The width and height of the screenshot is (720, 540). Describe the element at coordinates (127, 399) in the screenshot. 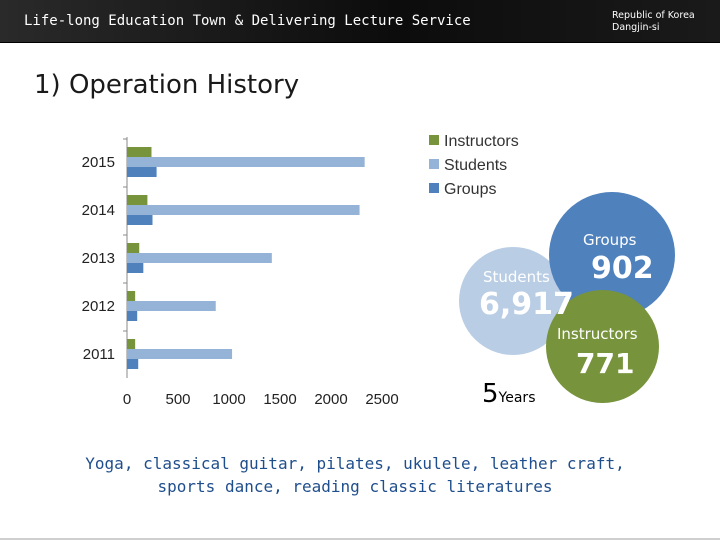

I see `x-tick-label: 0` at that location.